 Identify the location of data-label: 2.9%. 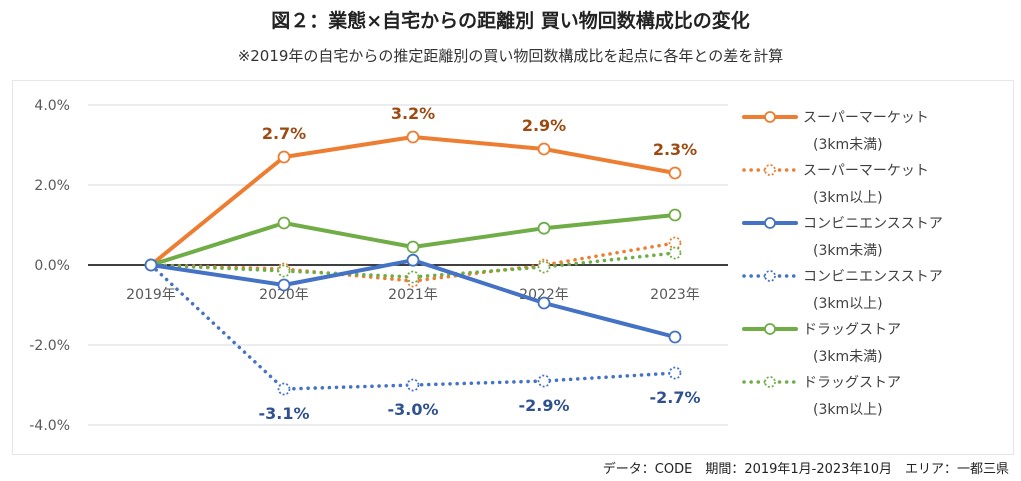
(544, 125).